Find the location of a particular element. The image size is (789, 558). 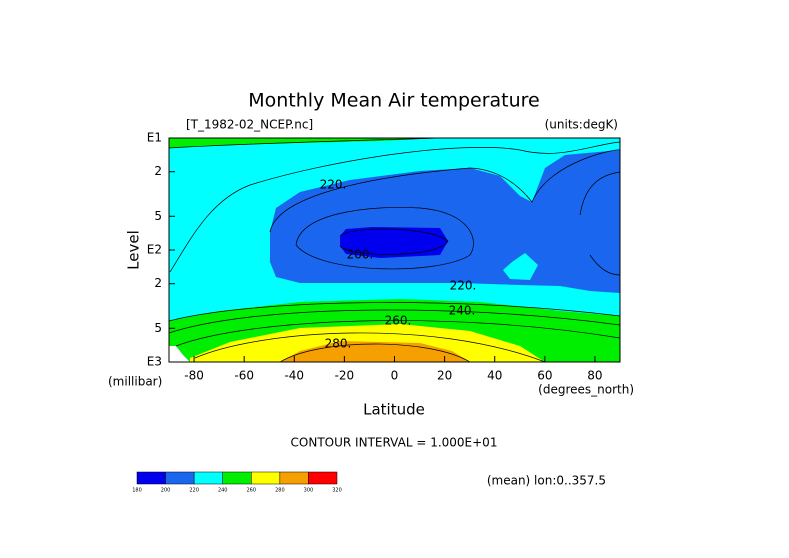

x-tick-label: -80 is located at coordinates (194, 376).